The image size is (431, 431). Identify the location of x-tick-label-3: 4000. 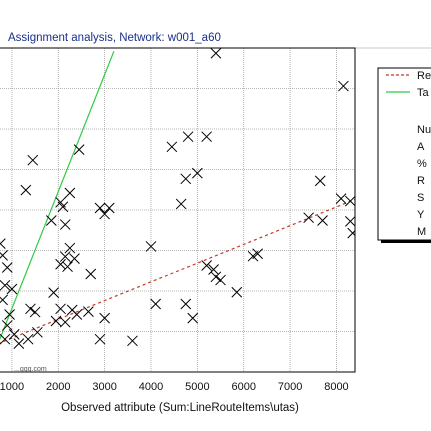
(151, 387).